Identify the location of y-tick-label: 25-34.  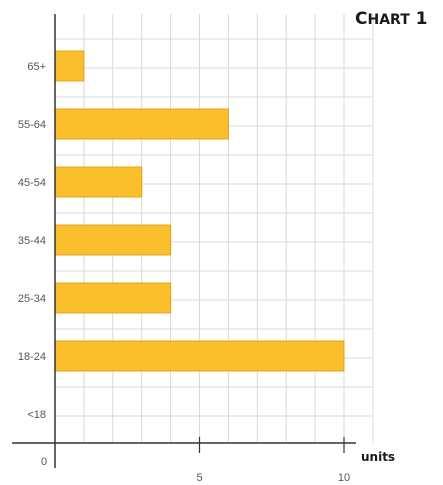
(32, 299).